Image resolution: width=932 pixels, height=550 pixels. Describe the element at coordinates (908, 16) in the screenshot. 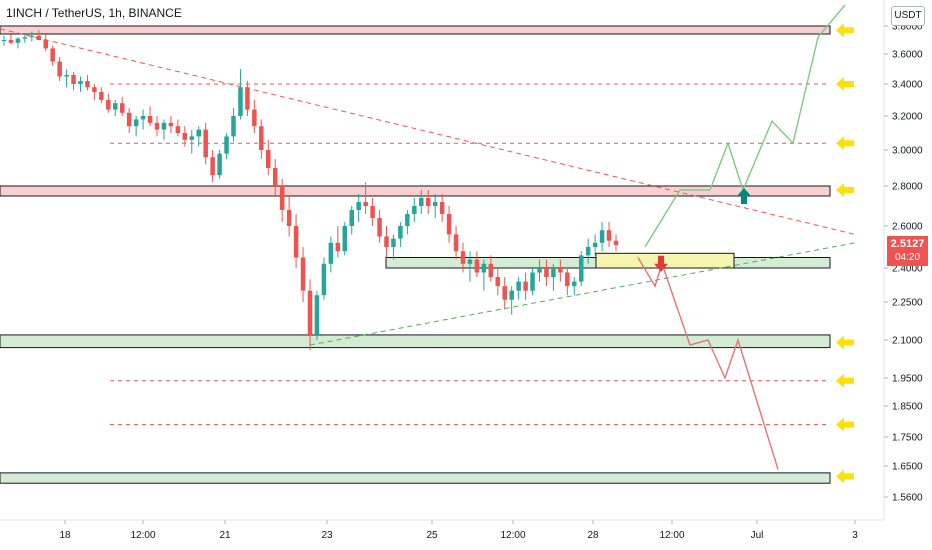

I see `currency-badge: USDT` at that location.